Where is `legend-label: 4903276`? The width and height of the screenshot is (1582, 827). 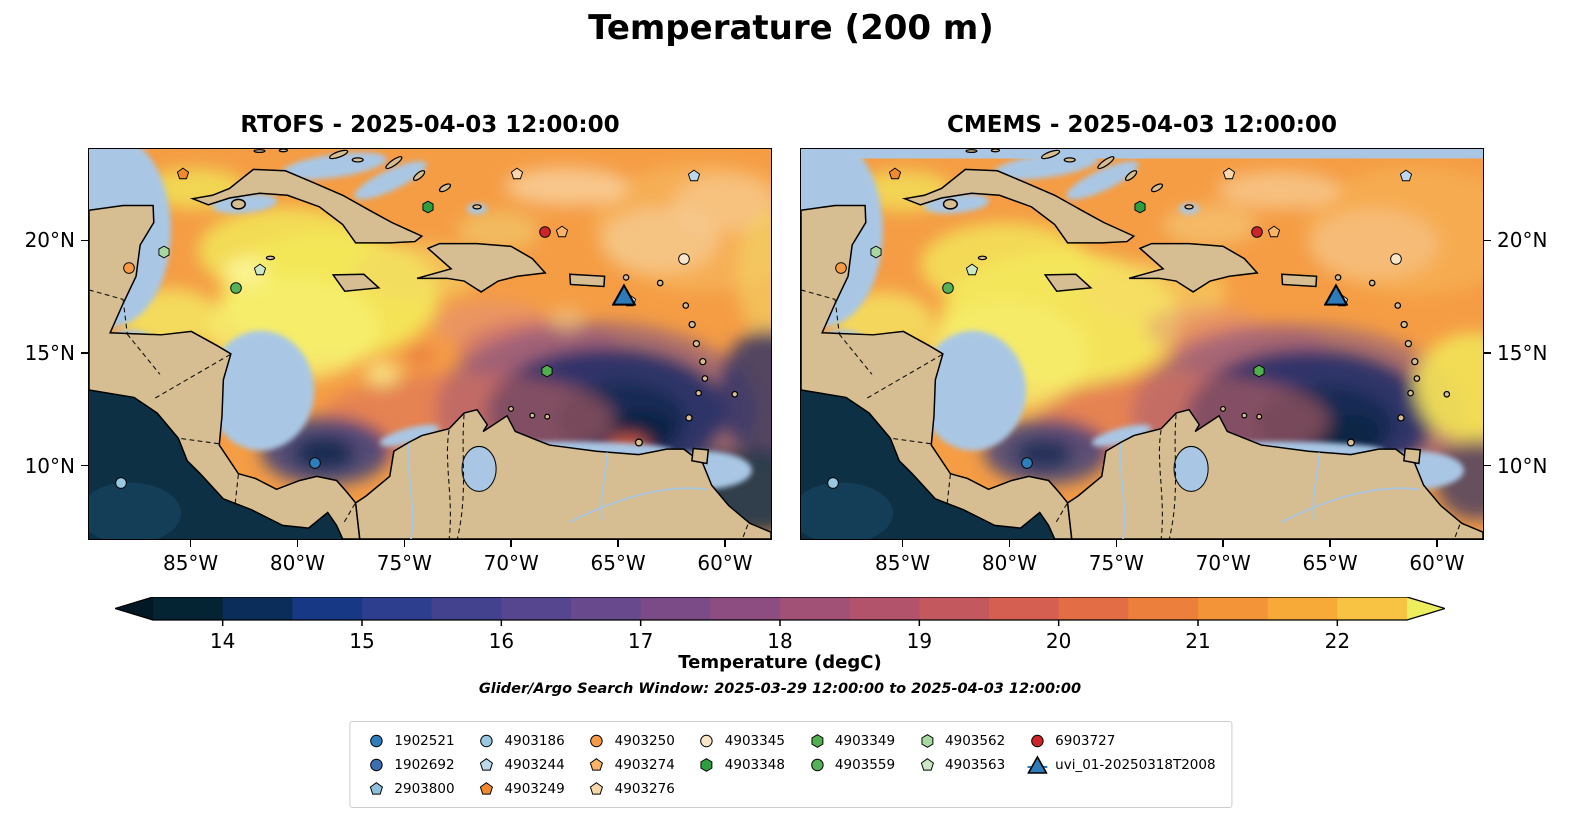
legend-label: 4903276 is located at coordinates (644, 788).